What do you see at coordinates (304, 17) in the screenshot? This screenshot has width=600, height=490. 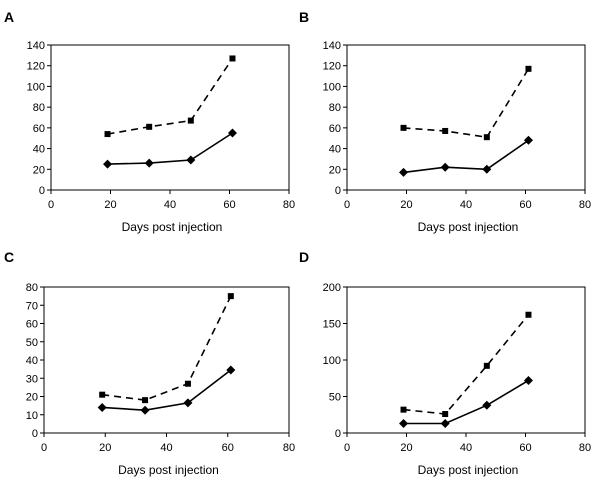 I see `panel-label: B` at bounding box center [304, 17].